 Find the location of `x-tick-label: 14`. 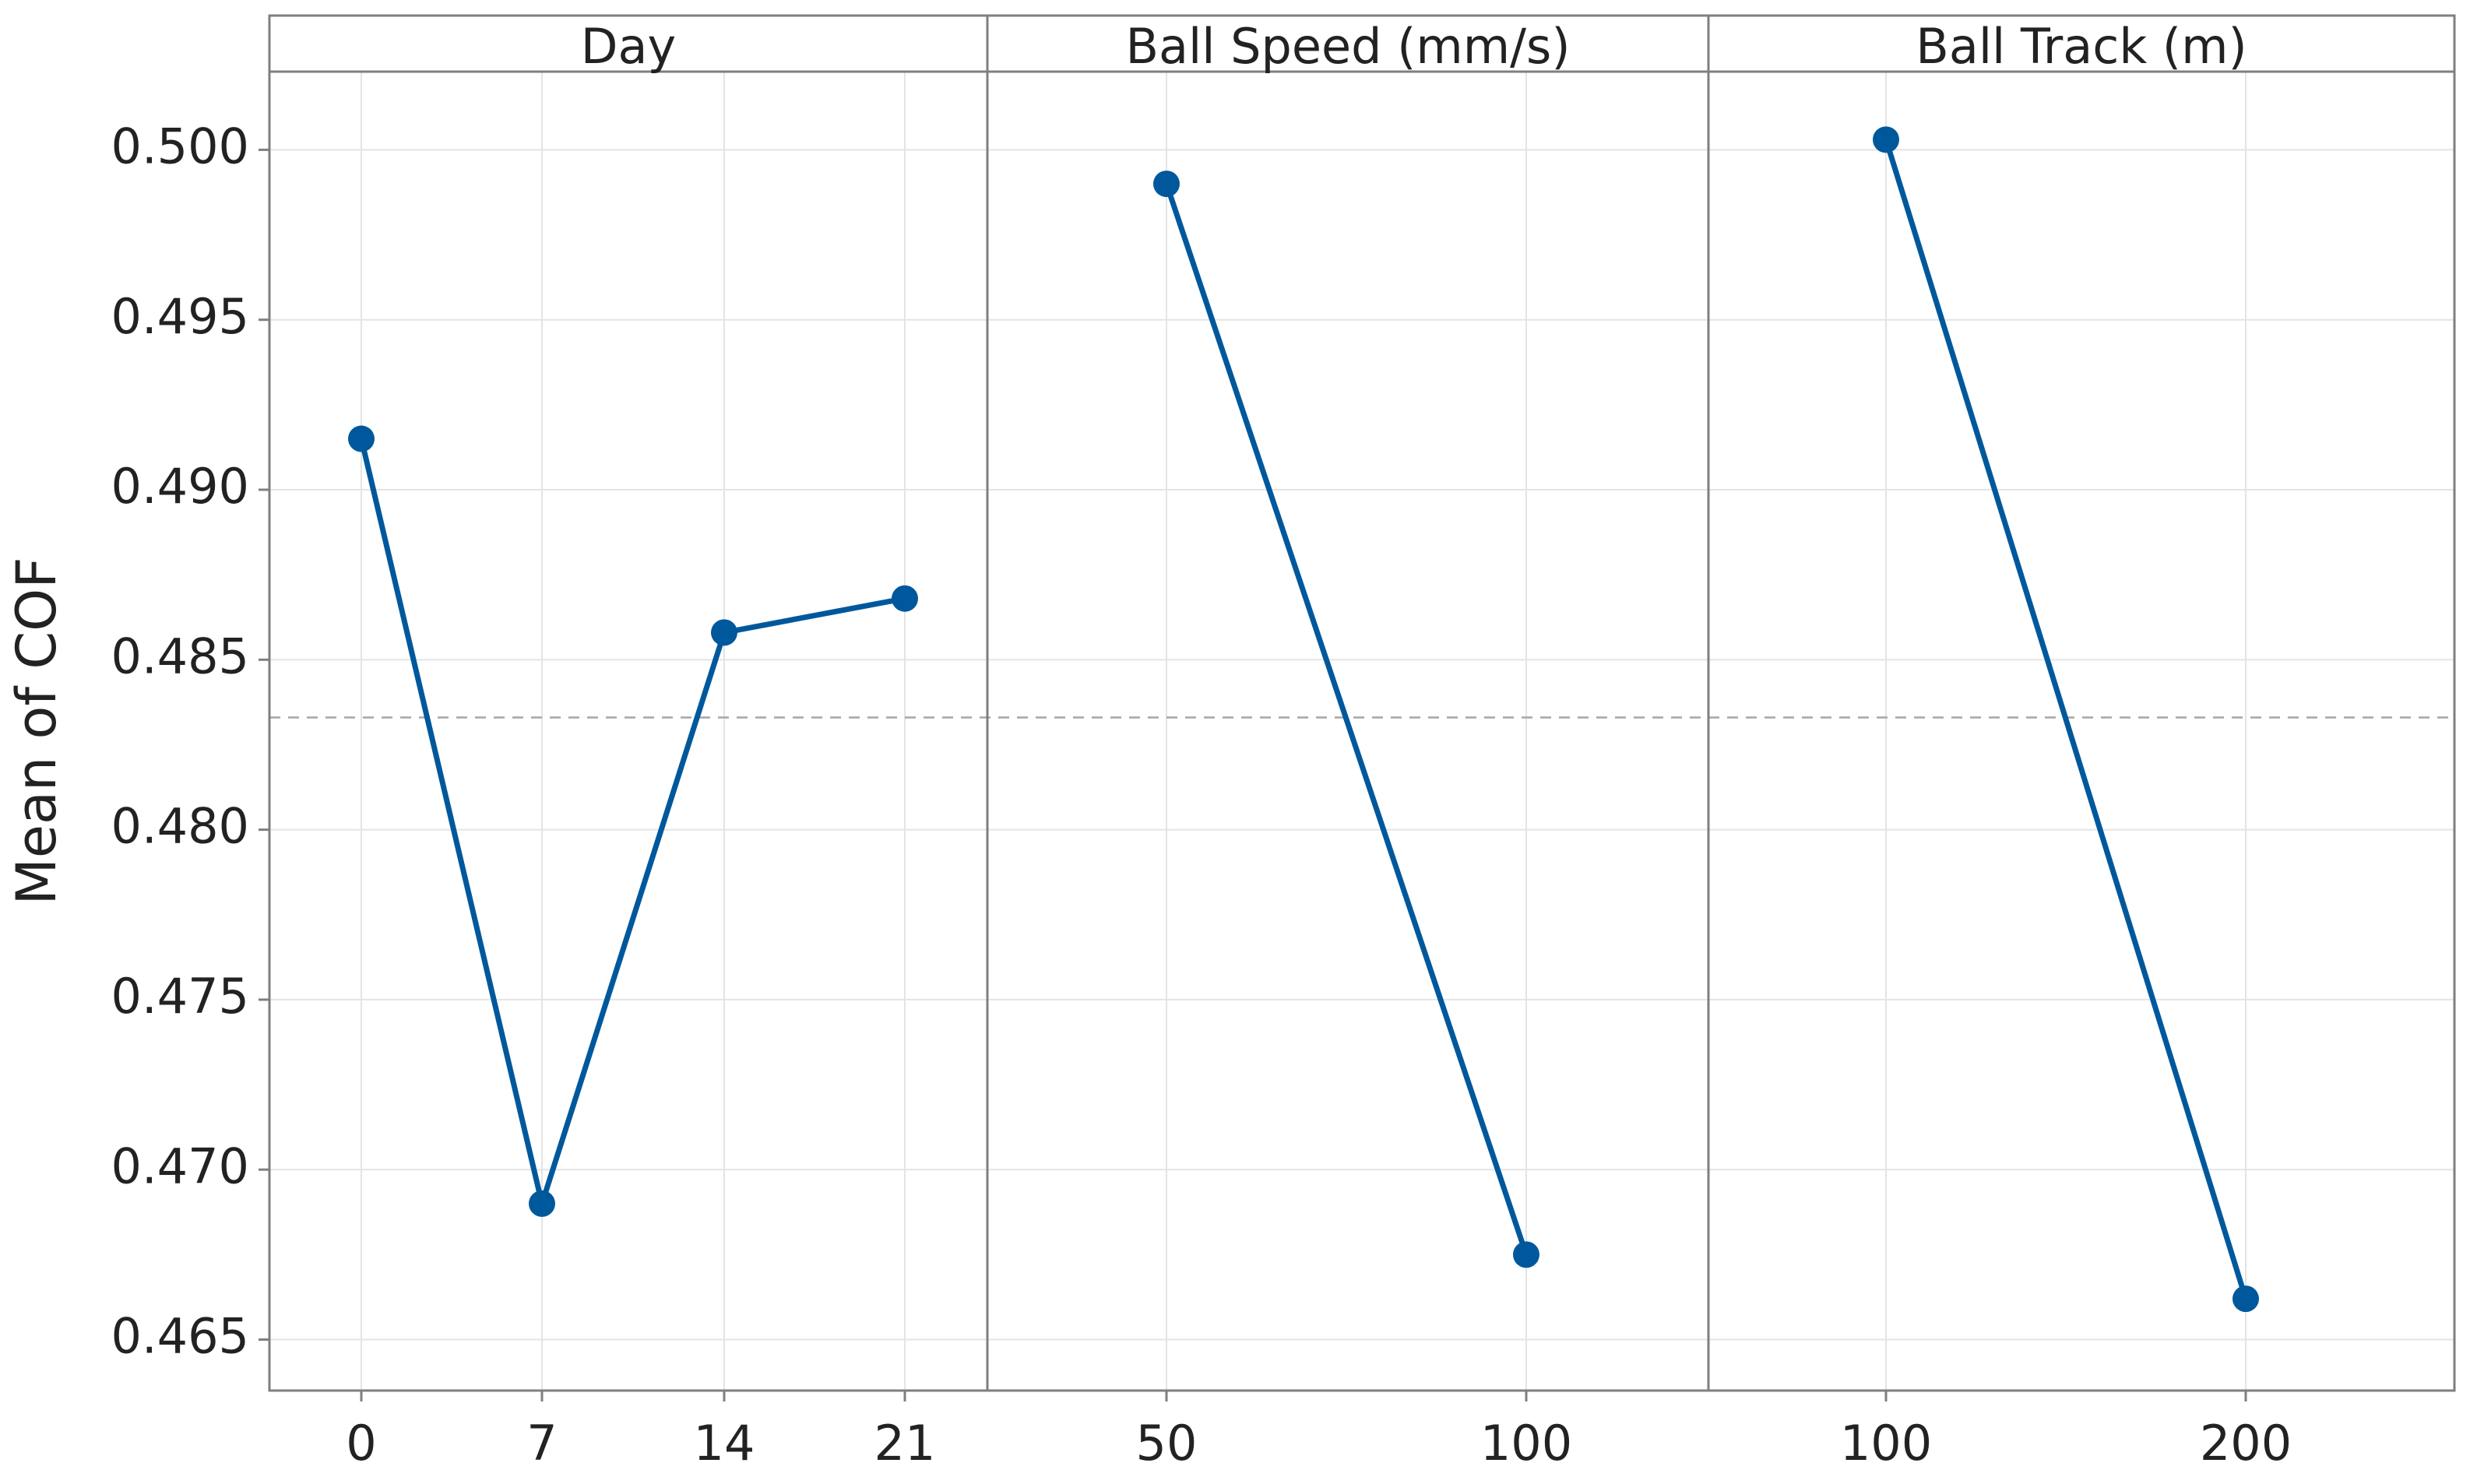

x-tick-label: 14 is located at coordinates (724, 1443).